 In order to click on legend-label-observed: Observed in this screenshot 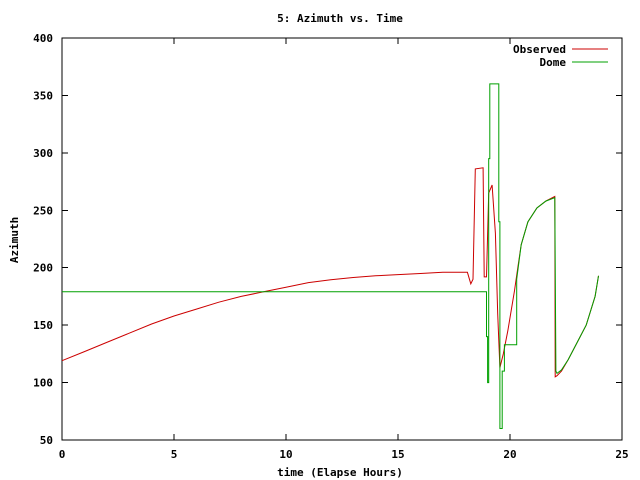, I will do `click(539, 49)`.